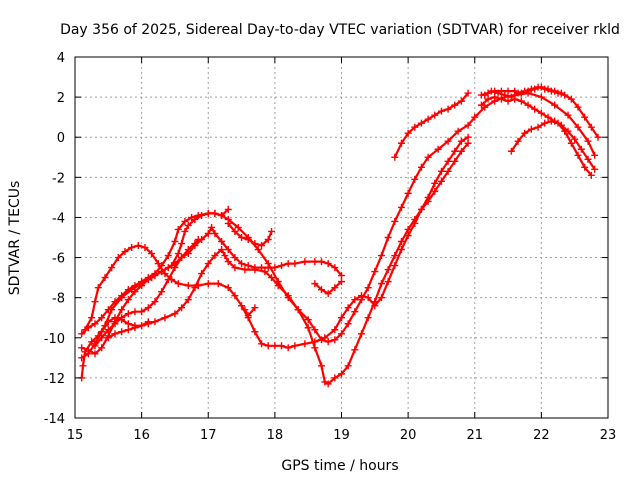  Describe the element at coordinates (58, 299) in the screenshot. I see `y-tick-label: -8` at that location.